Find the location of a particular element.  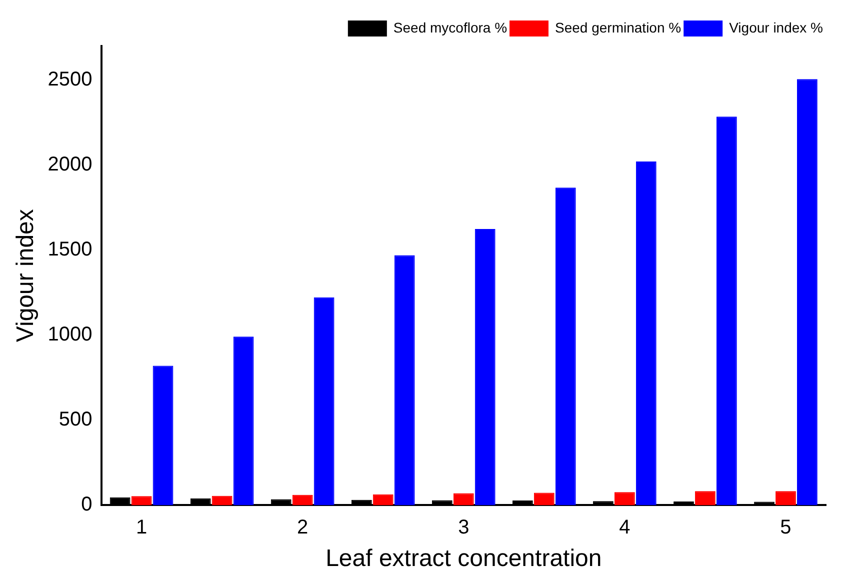

y-axis-title: Vigour index is located at coordinates (26, 275).